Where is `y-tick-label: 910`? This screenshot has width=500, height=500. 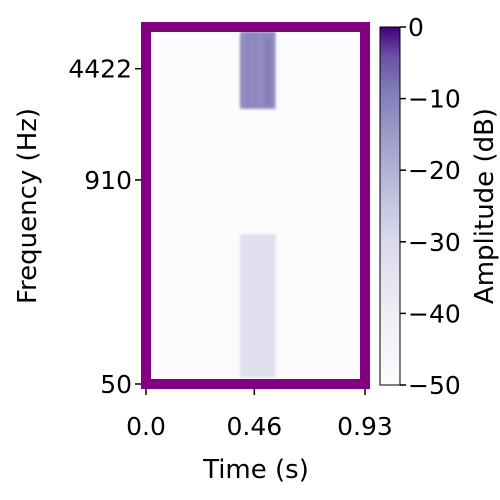
y-tick-label: 910 is located at coordinates (108, 180).